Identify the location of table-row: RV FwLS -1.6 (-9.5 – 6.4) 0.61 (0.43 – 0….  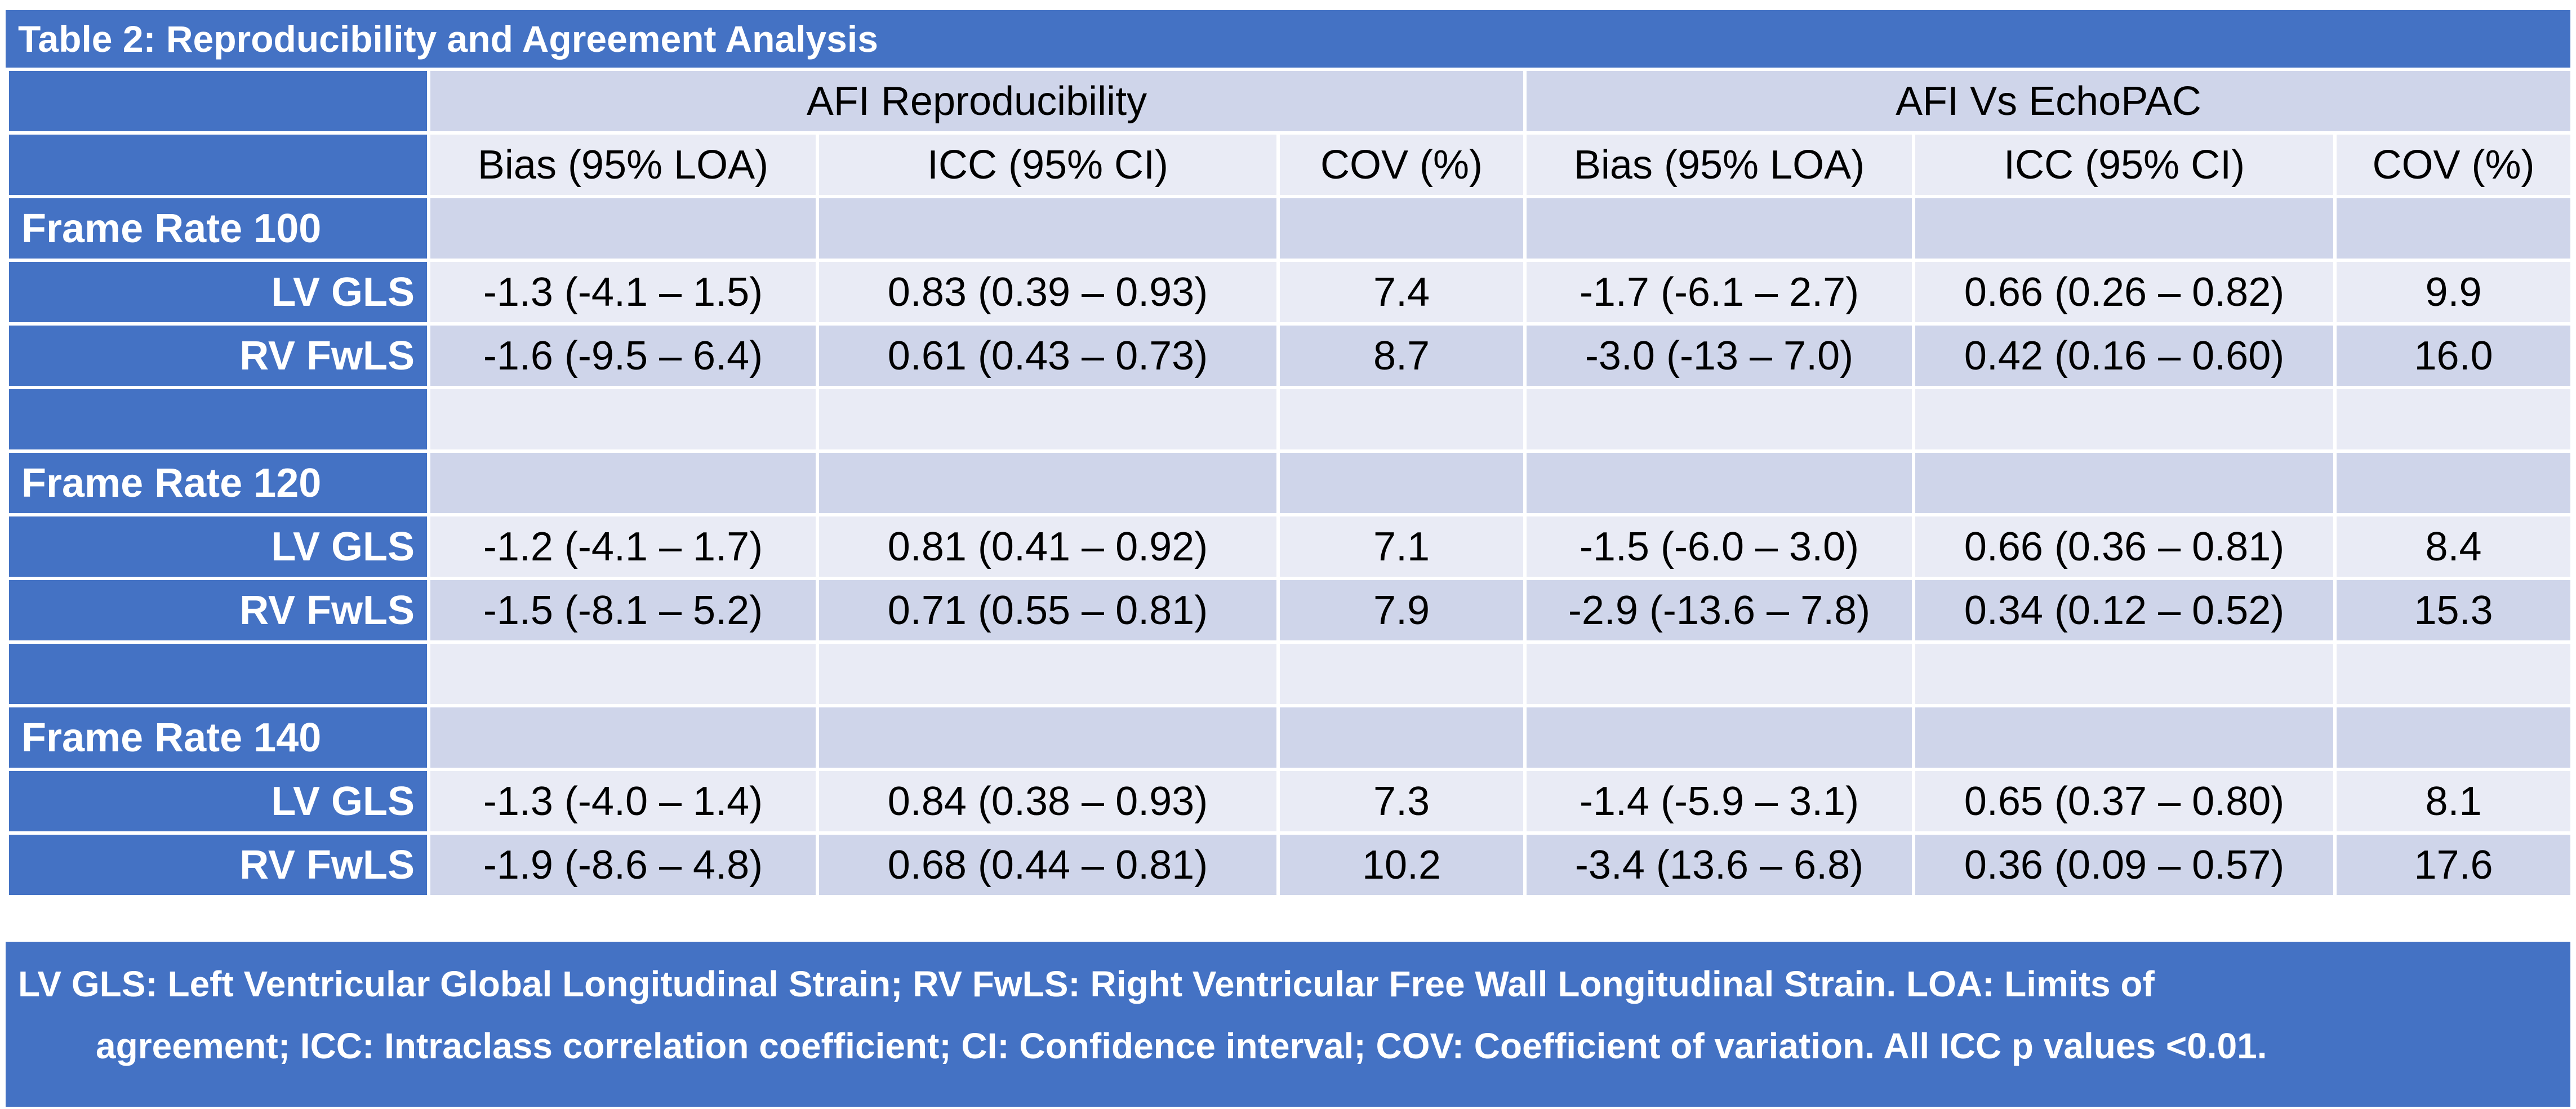
(1290, 355).